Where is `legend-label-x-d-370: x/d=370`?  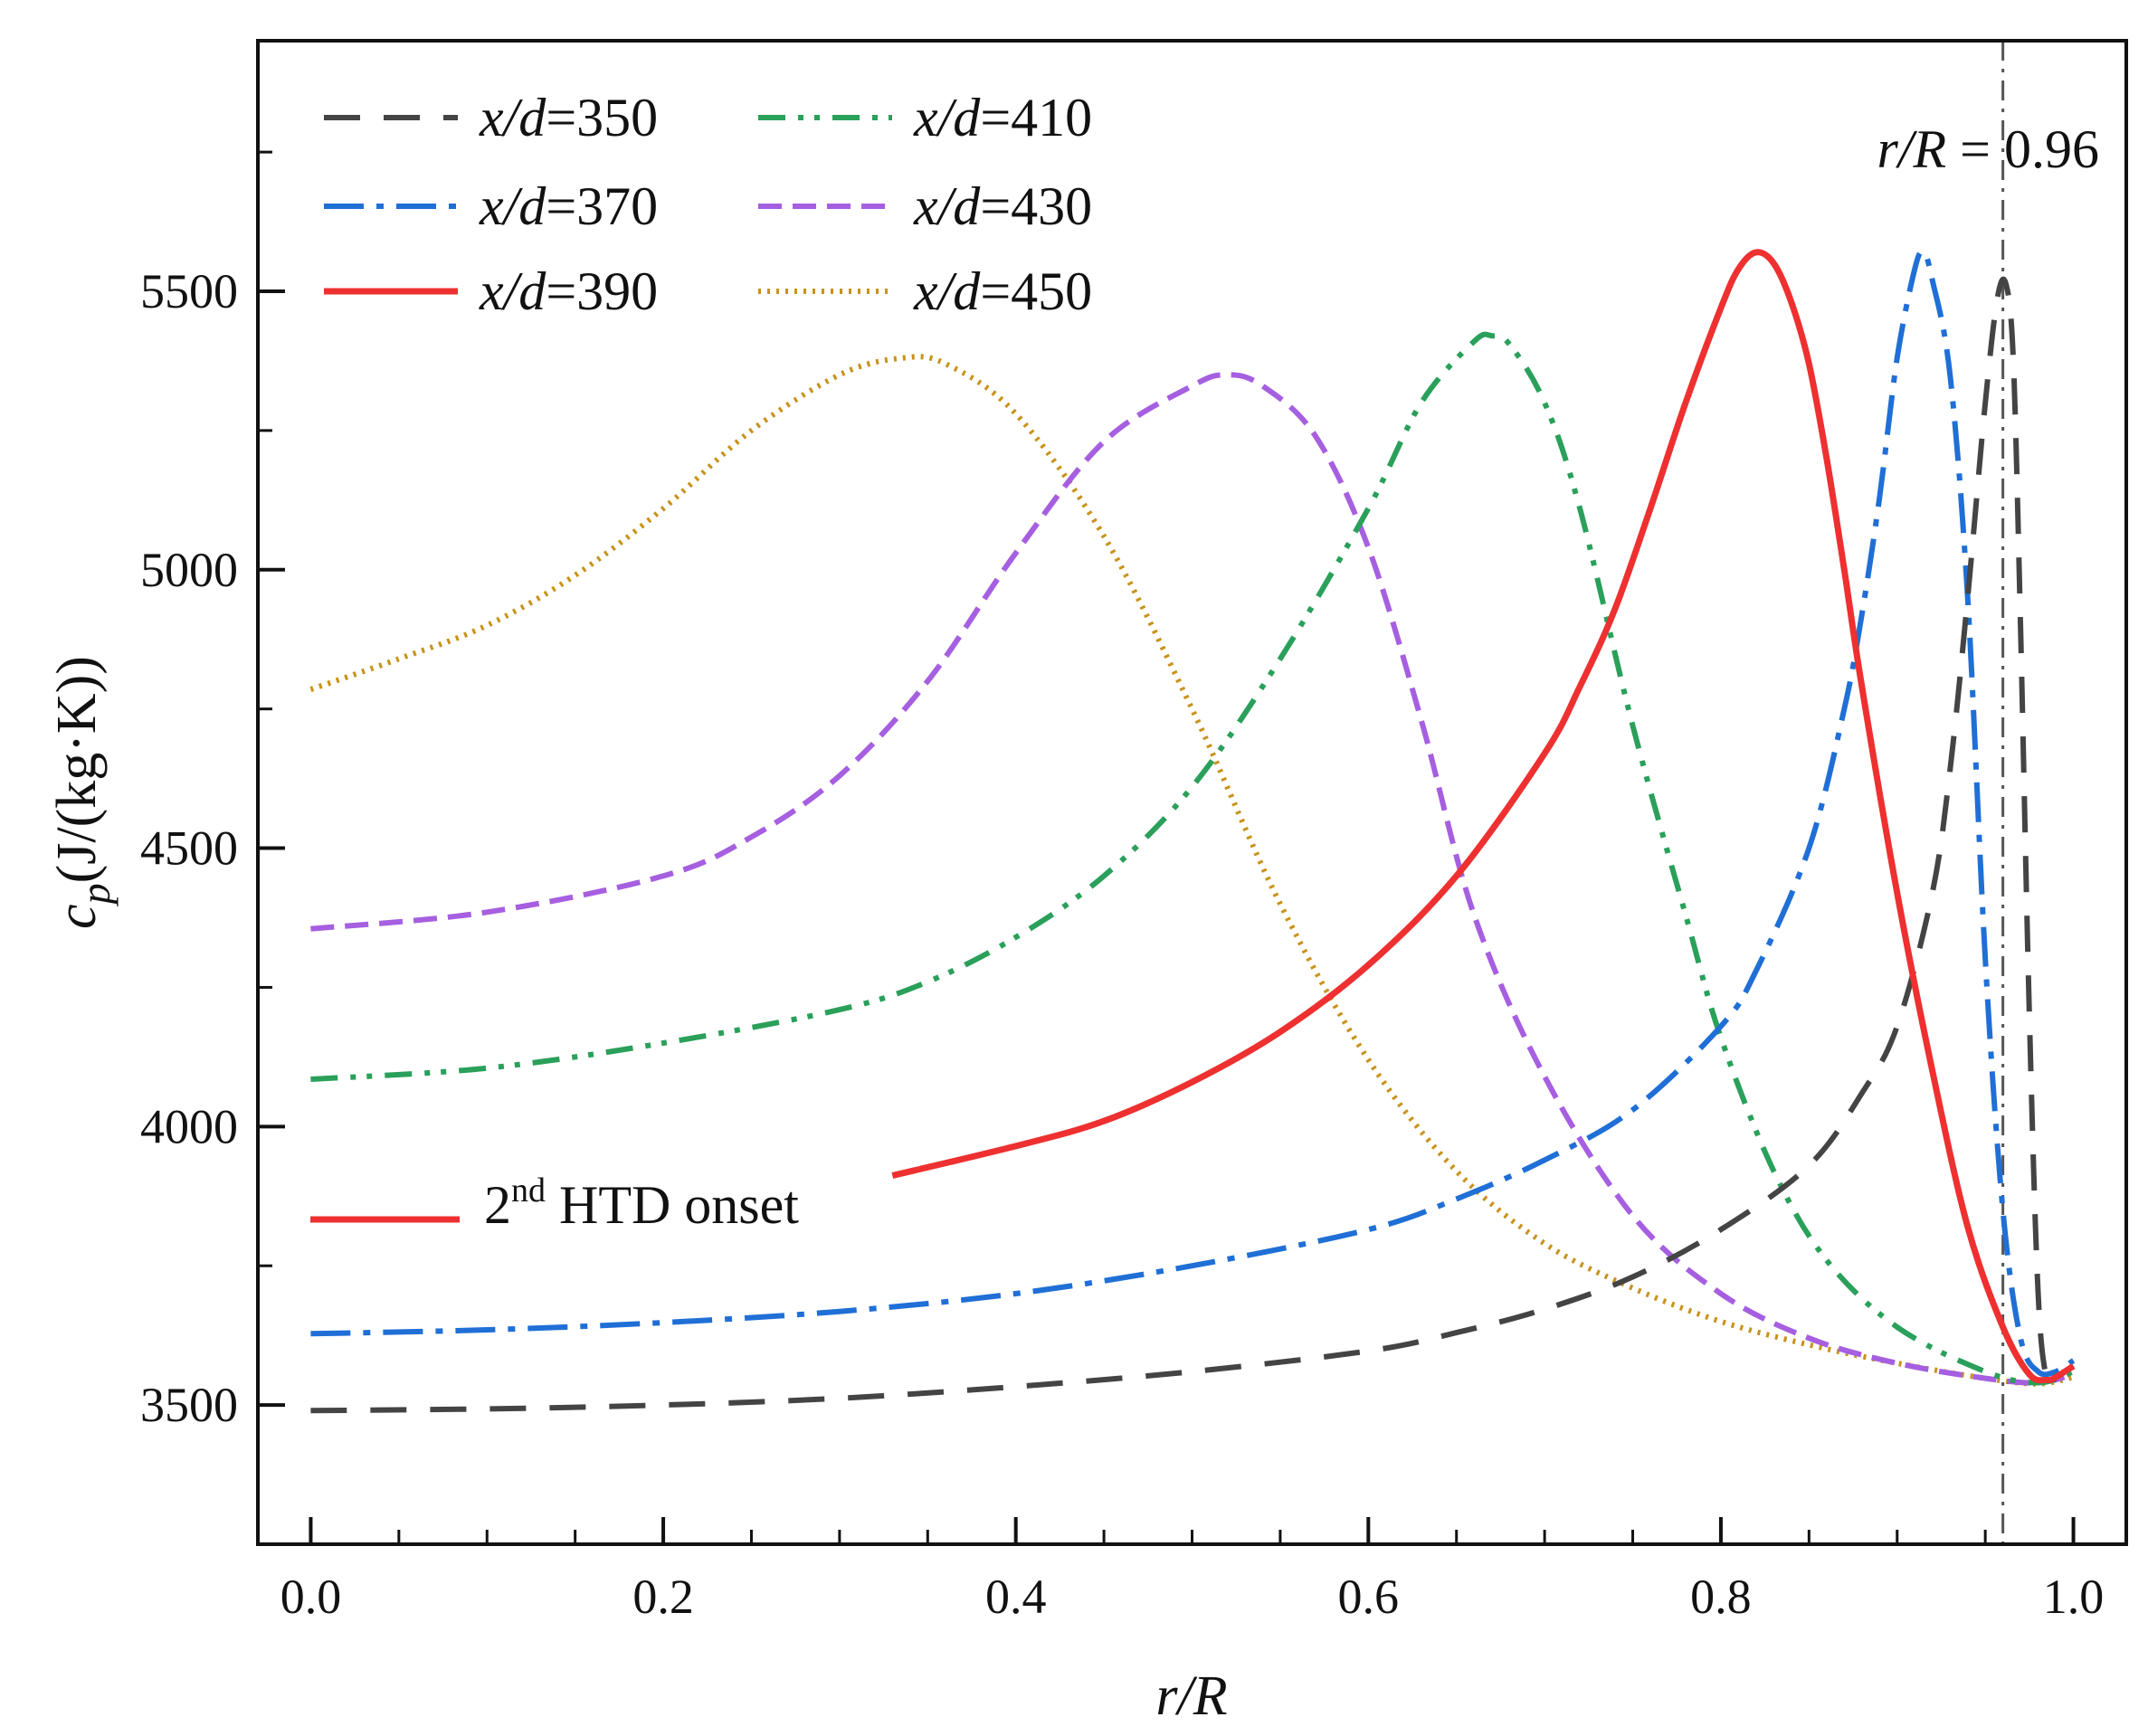
legend-label-x-d-370: x/d=370 is located at coordinates (568, 206).